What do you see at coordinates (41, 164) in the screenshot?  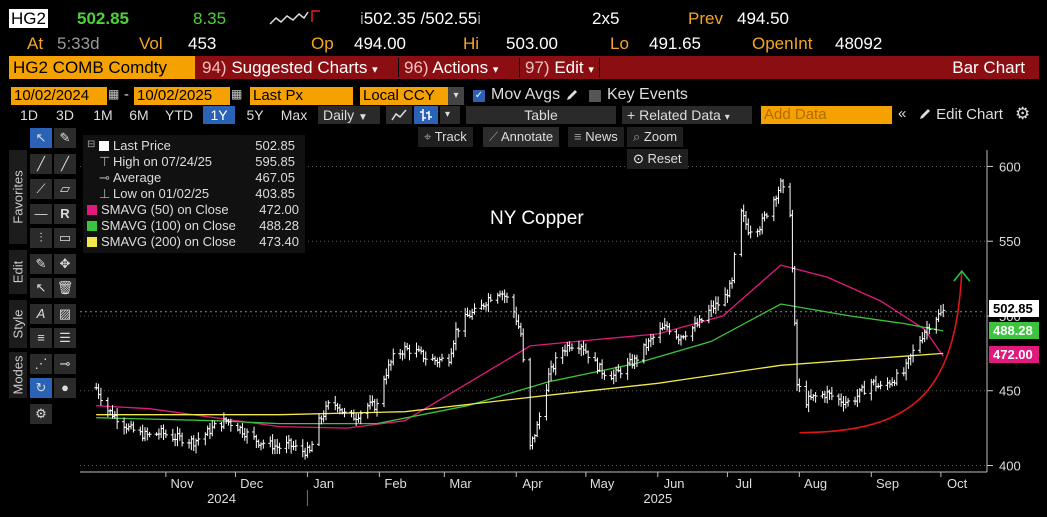 I see `line-tool: ╱` at bounding box center [41, 164].